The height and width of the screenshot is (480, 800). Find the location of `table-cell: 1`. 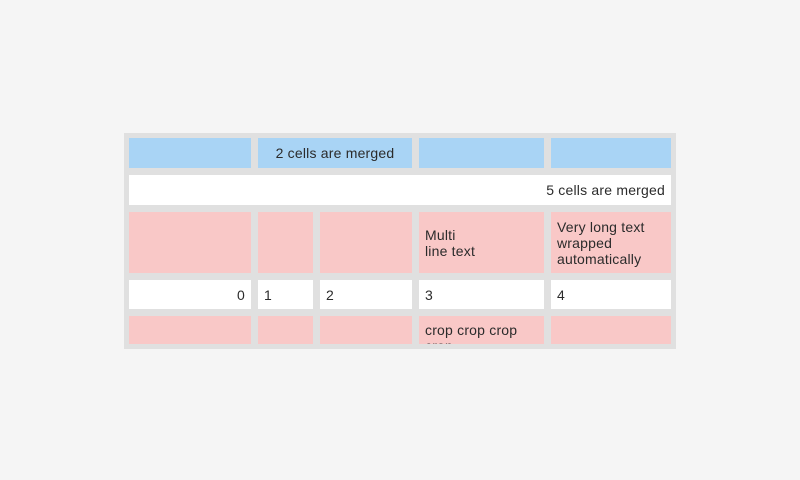

table-cell: 1 is located at coordinates (285, 294).